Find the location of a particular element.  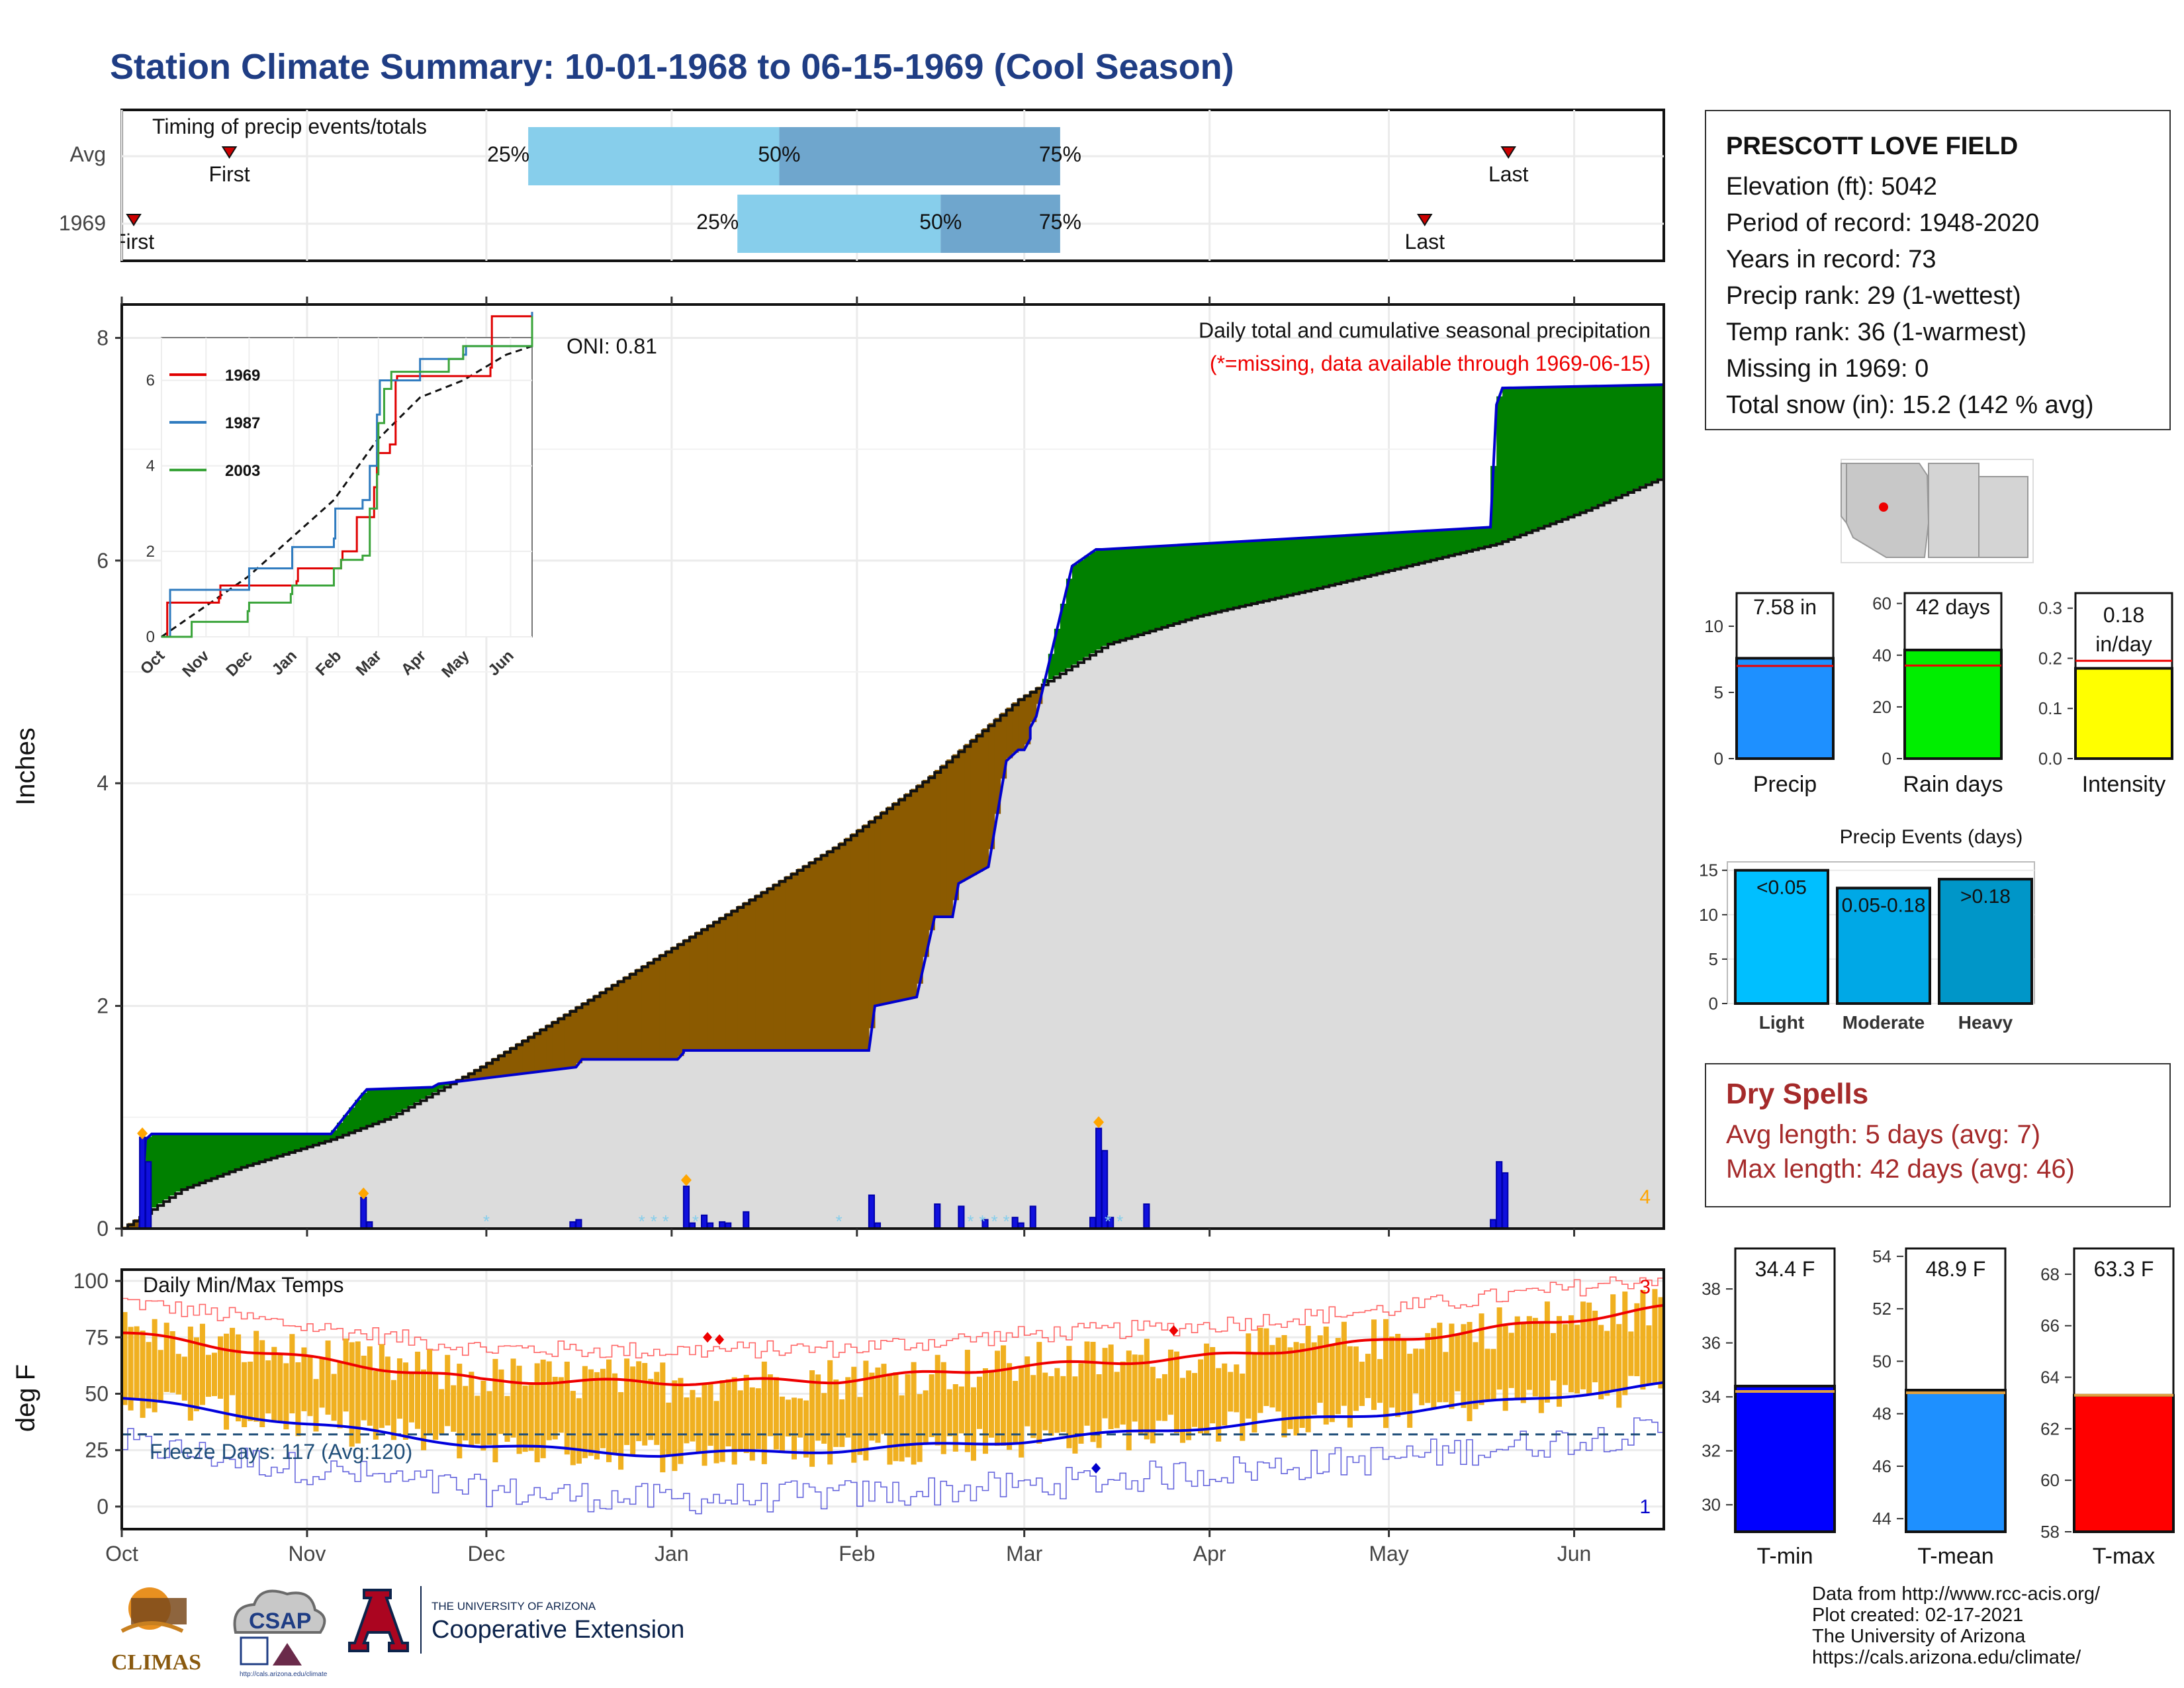

inset-legend-label: 2003 is located at coordinates (242, 471).